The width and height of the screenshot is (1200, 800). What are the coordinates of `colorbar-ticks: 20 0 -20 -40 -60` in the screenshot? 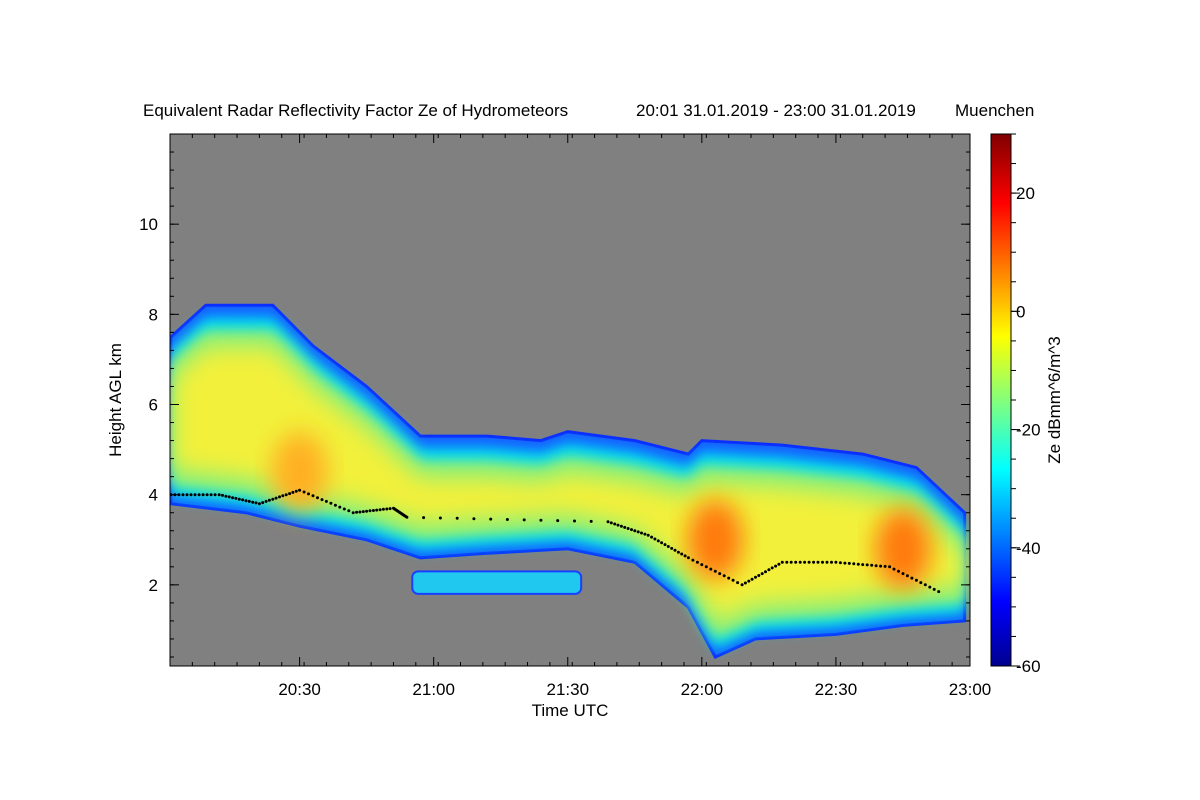 It's located at (1026, 404).